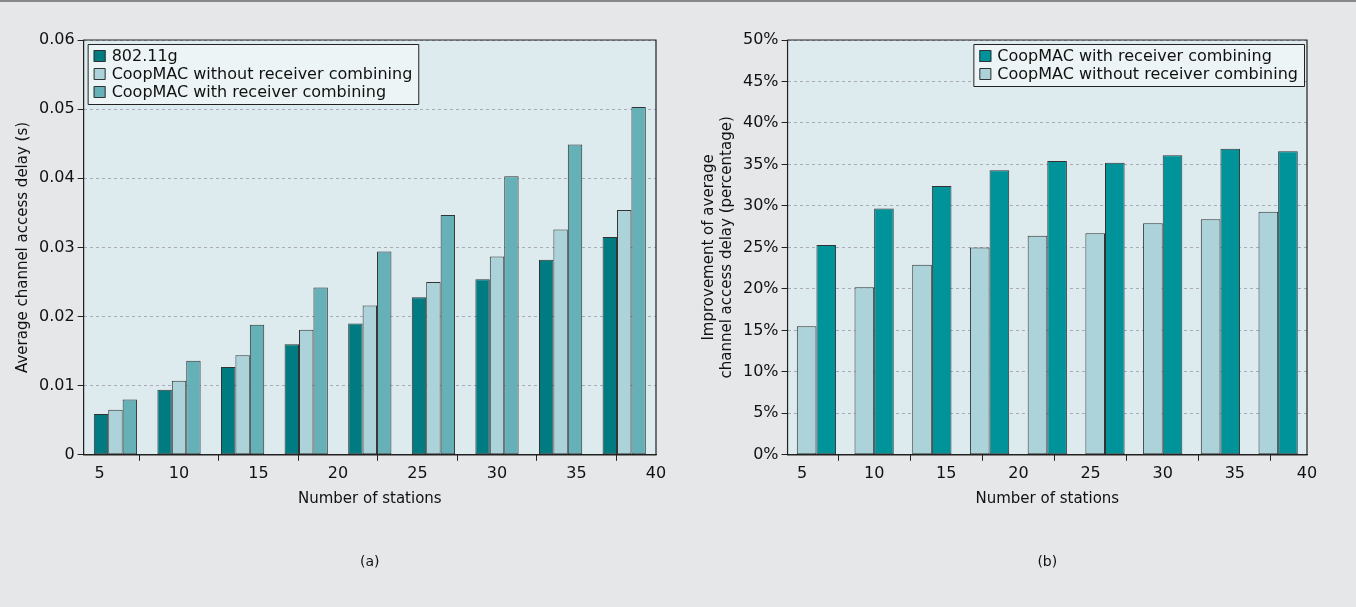  Describe the element at coordinates (370, 560) in the screenshot. I see `text: (a)` at that location.